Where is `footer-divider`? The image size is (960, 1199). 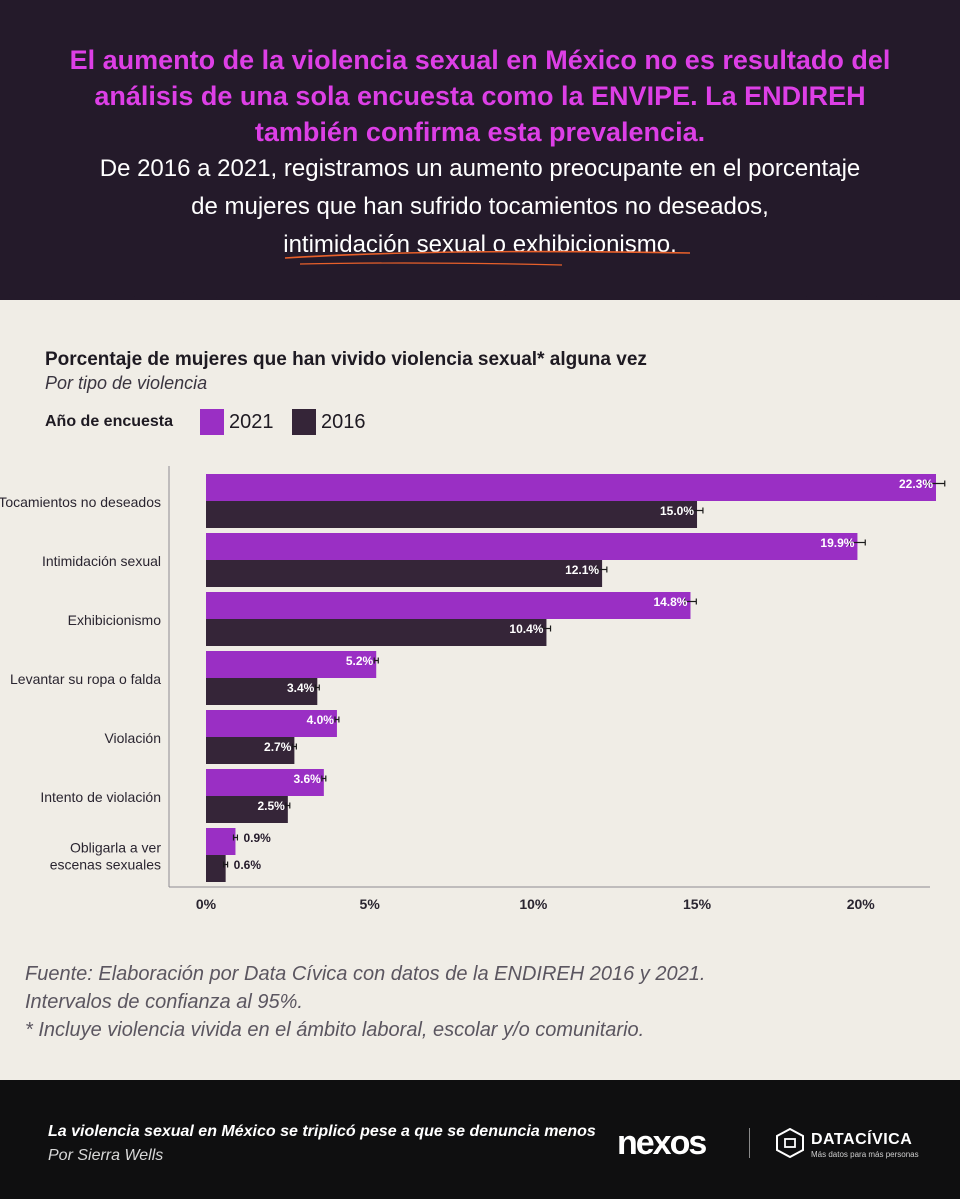
footer-divider is located at coordinates (749, 1143).